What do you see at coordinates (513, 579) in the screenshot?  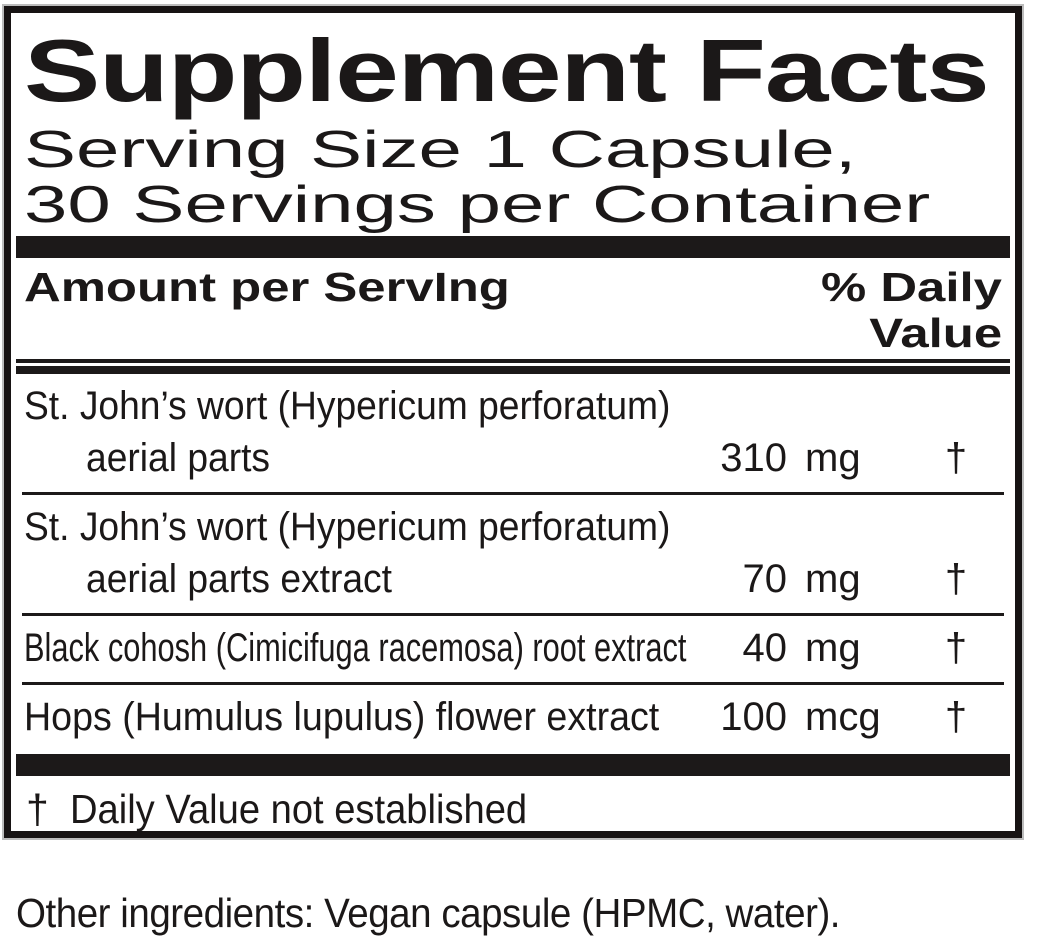 I see `ingredient-amount-line: aerial parts extract 70 mg †` at bounding box center [513, 579].